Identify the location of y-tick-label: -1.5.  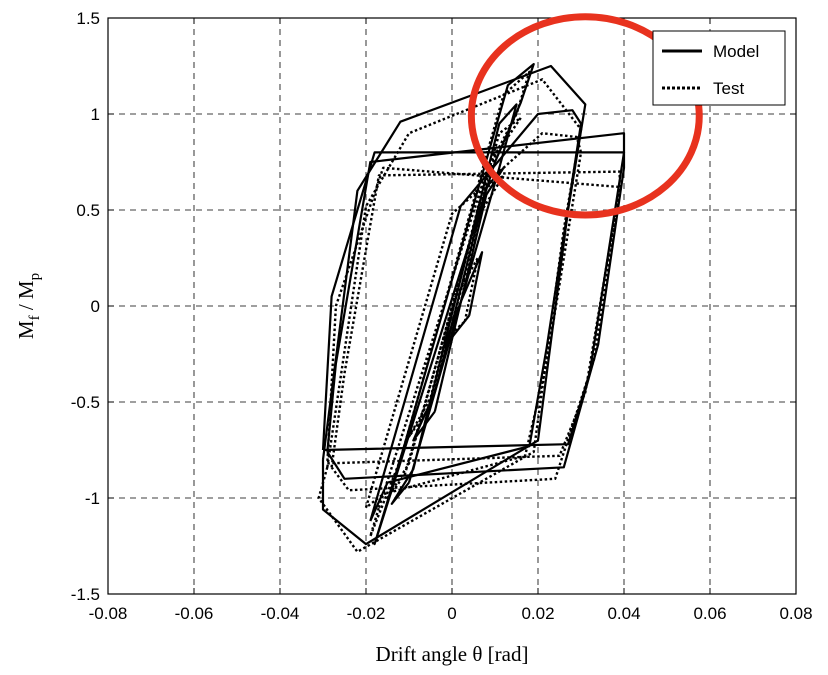
(85, 594).